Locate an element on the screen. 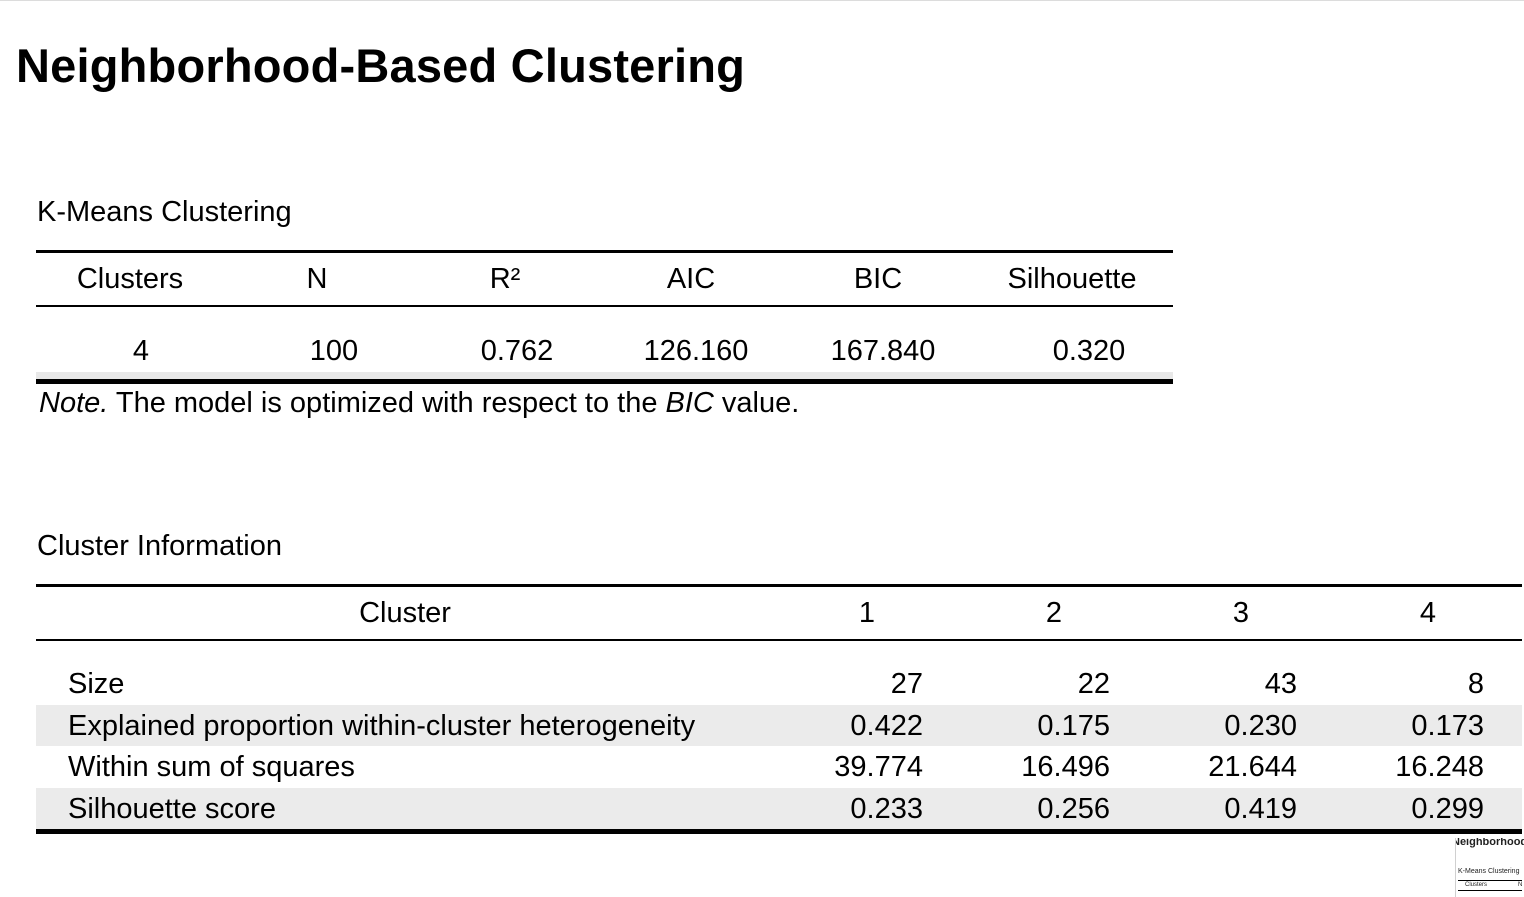  note-emph: BIC is located at coordinates (689, 403).